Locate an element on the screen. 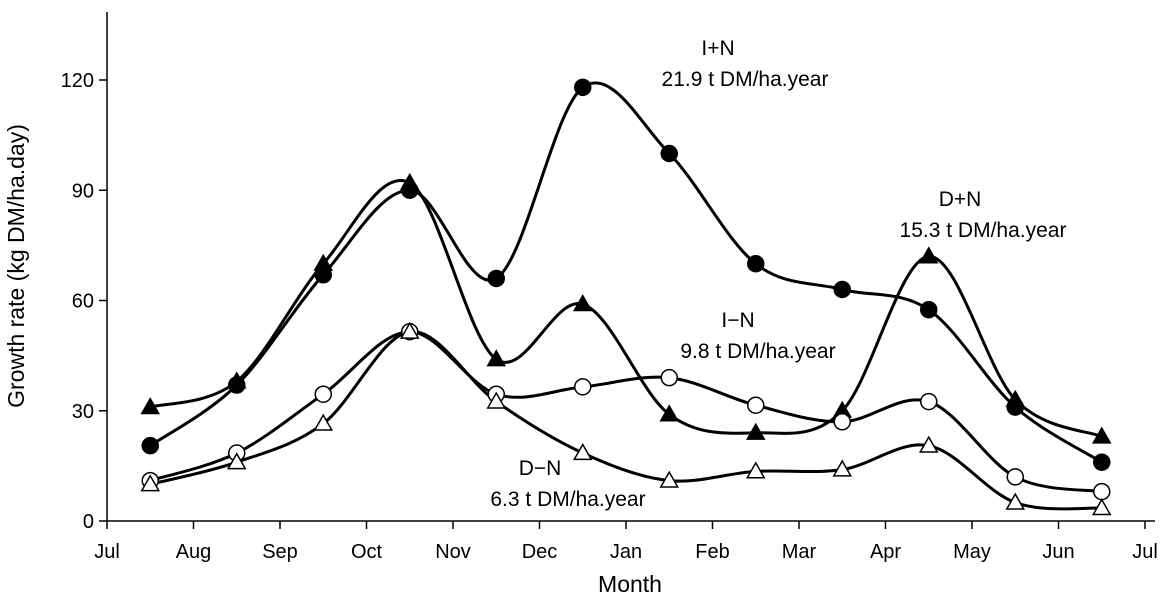 This screenshot has height=599, width=1162. annotation-i-minus-n: I−N 9.8 t DM/ha.year is located at coordinates (757, 336).